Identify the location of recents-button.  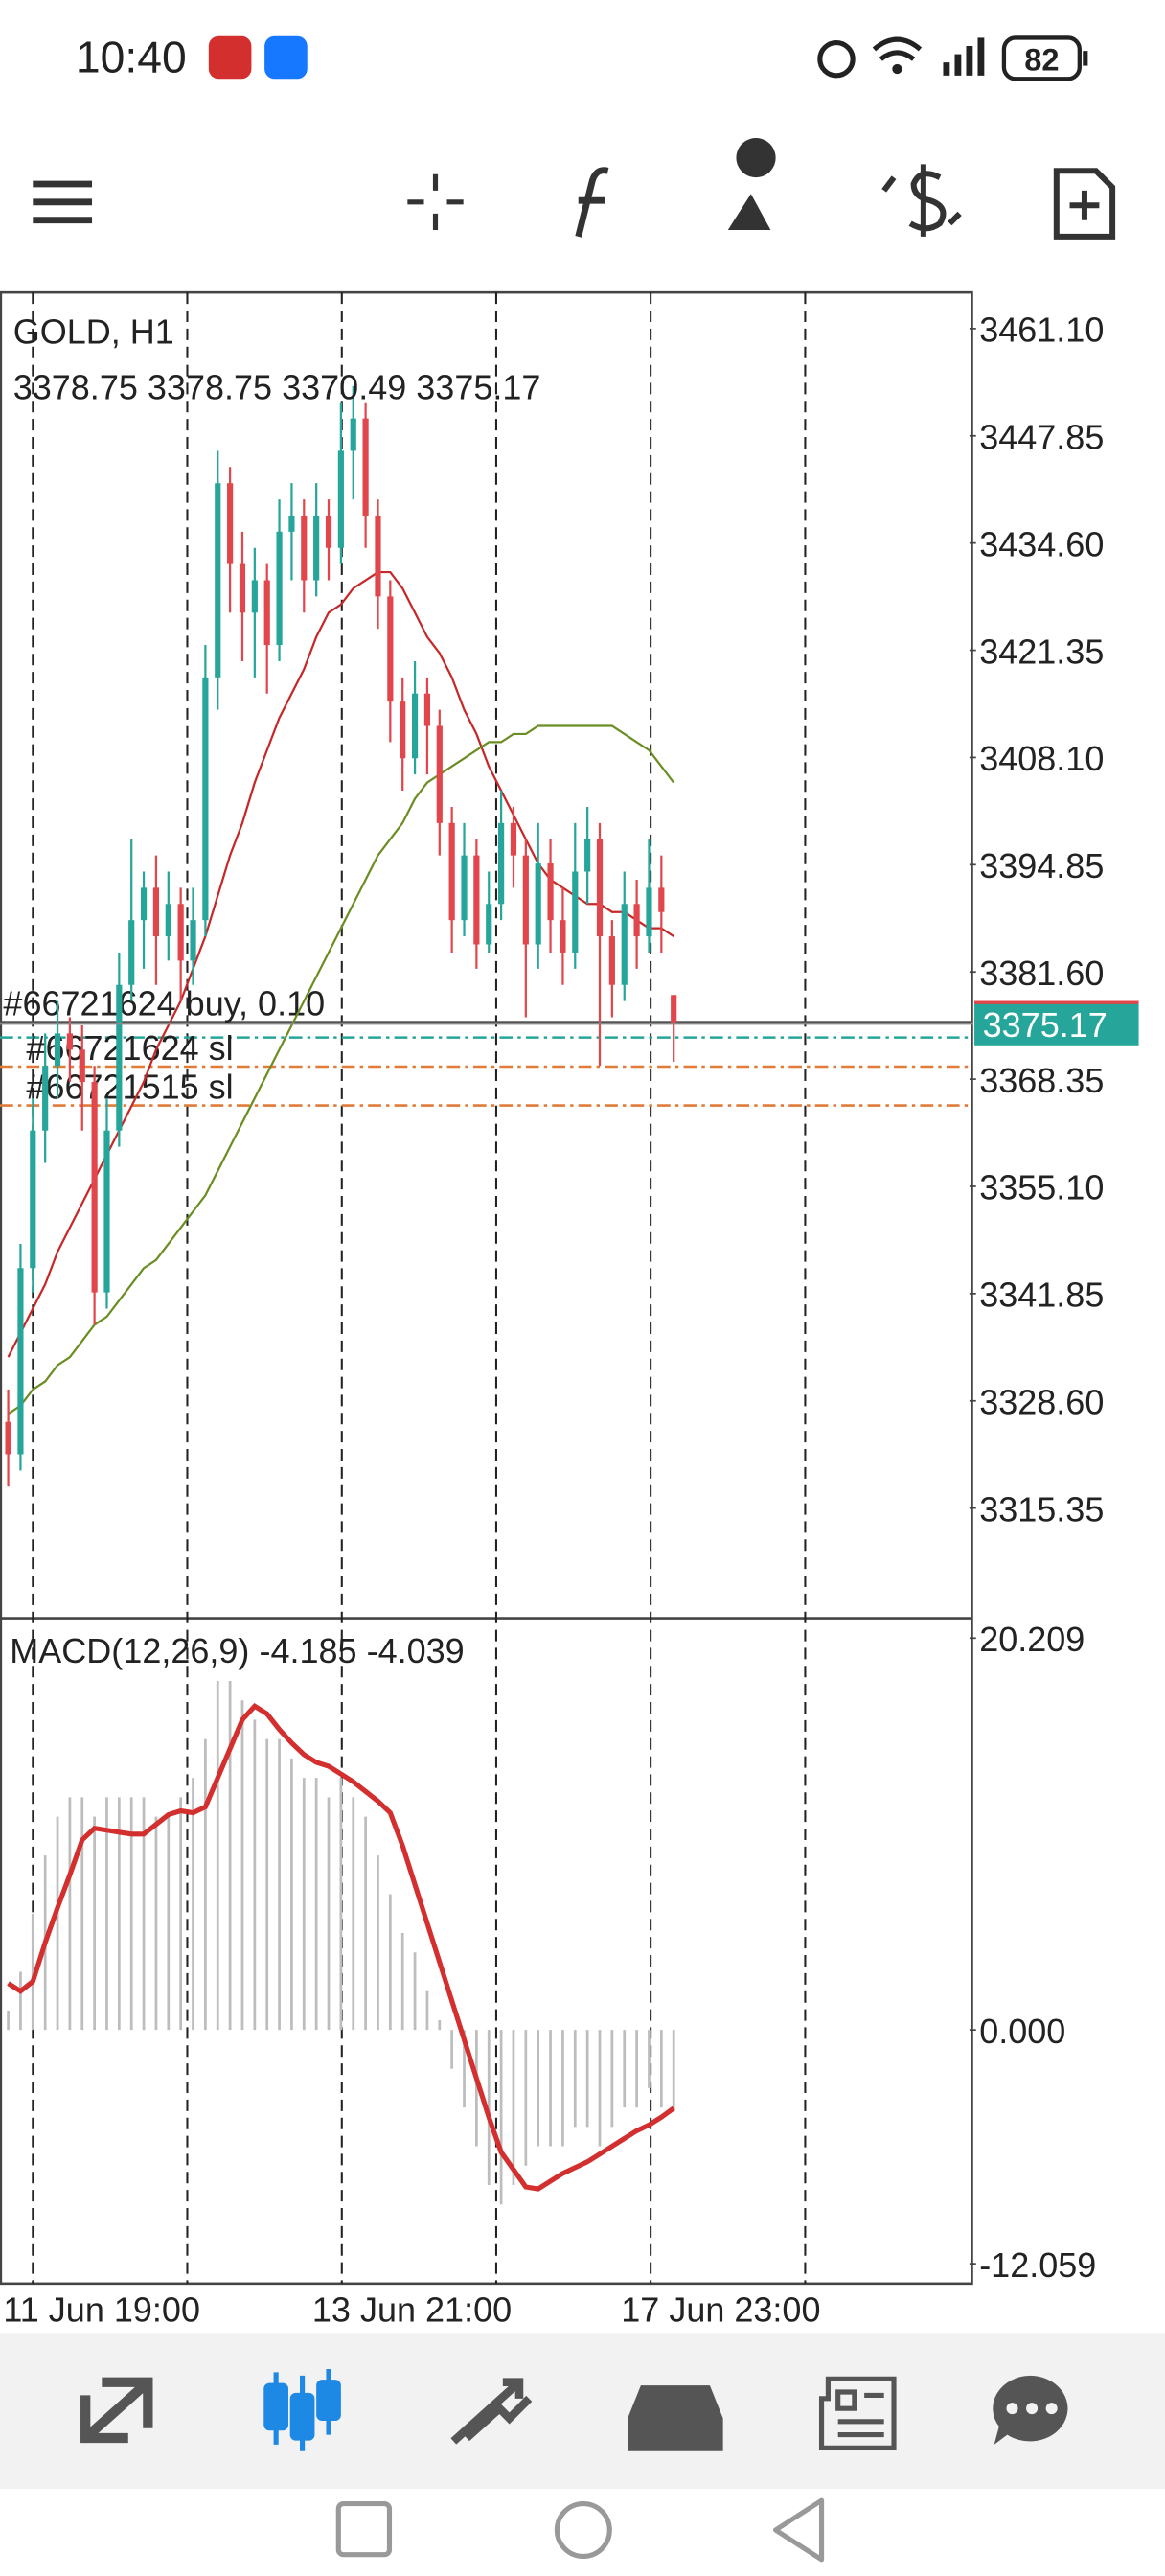
(364, 2529).